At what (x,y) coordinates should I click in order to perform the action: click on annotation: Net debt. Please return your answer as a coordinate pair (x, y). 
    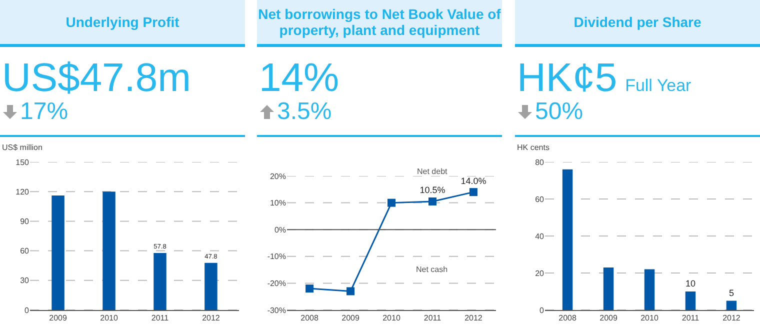
    Looking at the image, I should click on (432, 171).